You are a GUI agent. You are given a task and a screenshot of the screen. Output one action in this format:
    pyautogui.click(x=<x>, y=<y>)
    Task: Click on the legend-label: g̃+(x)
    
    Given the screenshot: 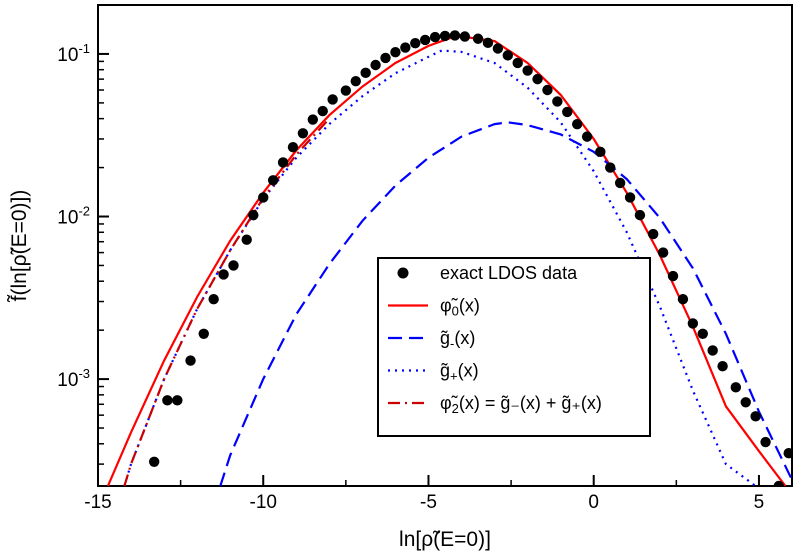 What is the action you would take?
    pyautogui.click(x=459, y=372)
    